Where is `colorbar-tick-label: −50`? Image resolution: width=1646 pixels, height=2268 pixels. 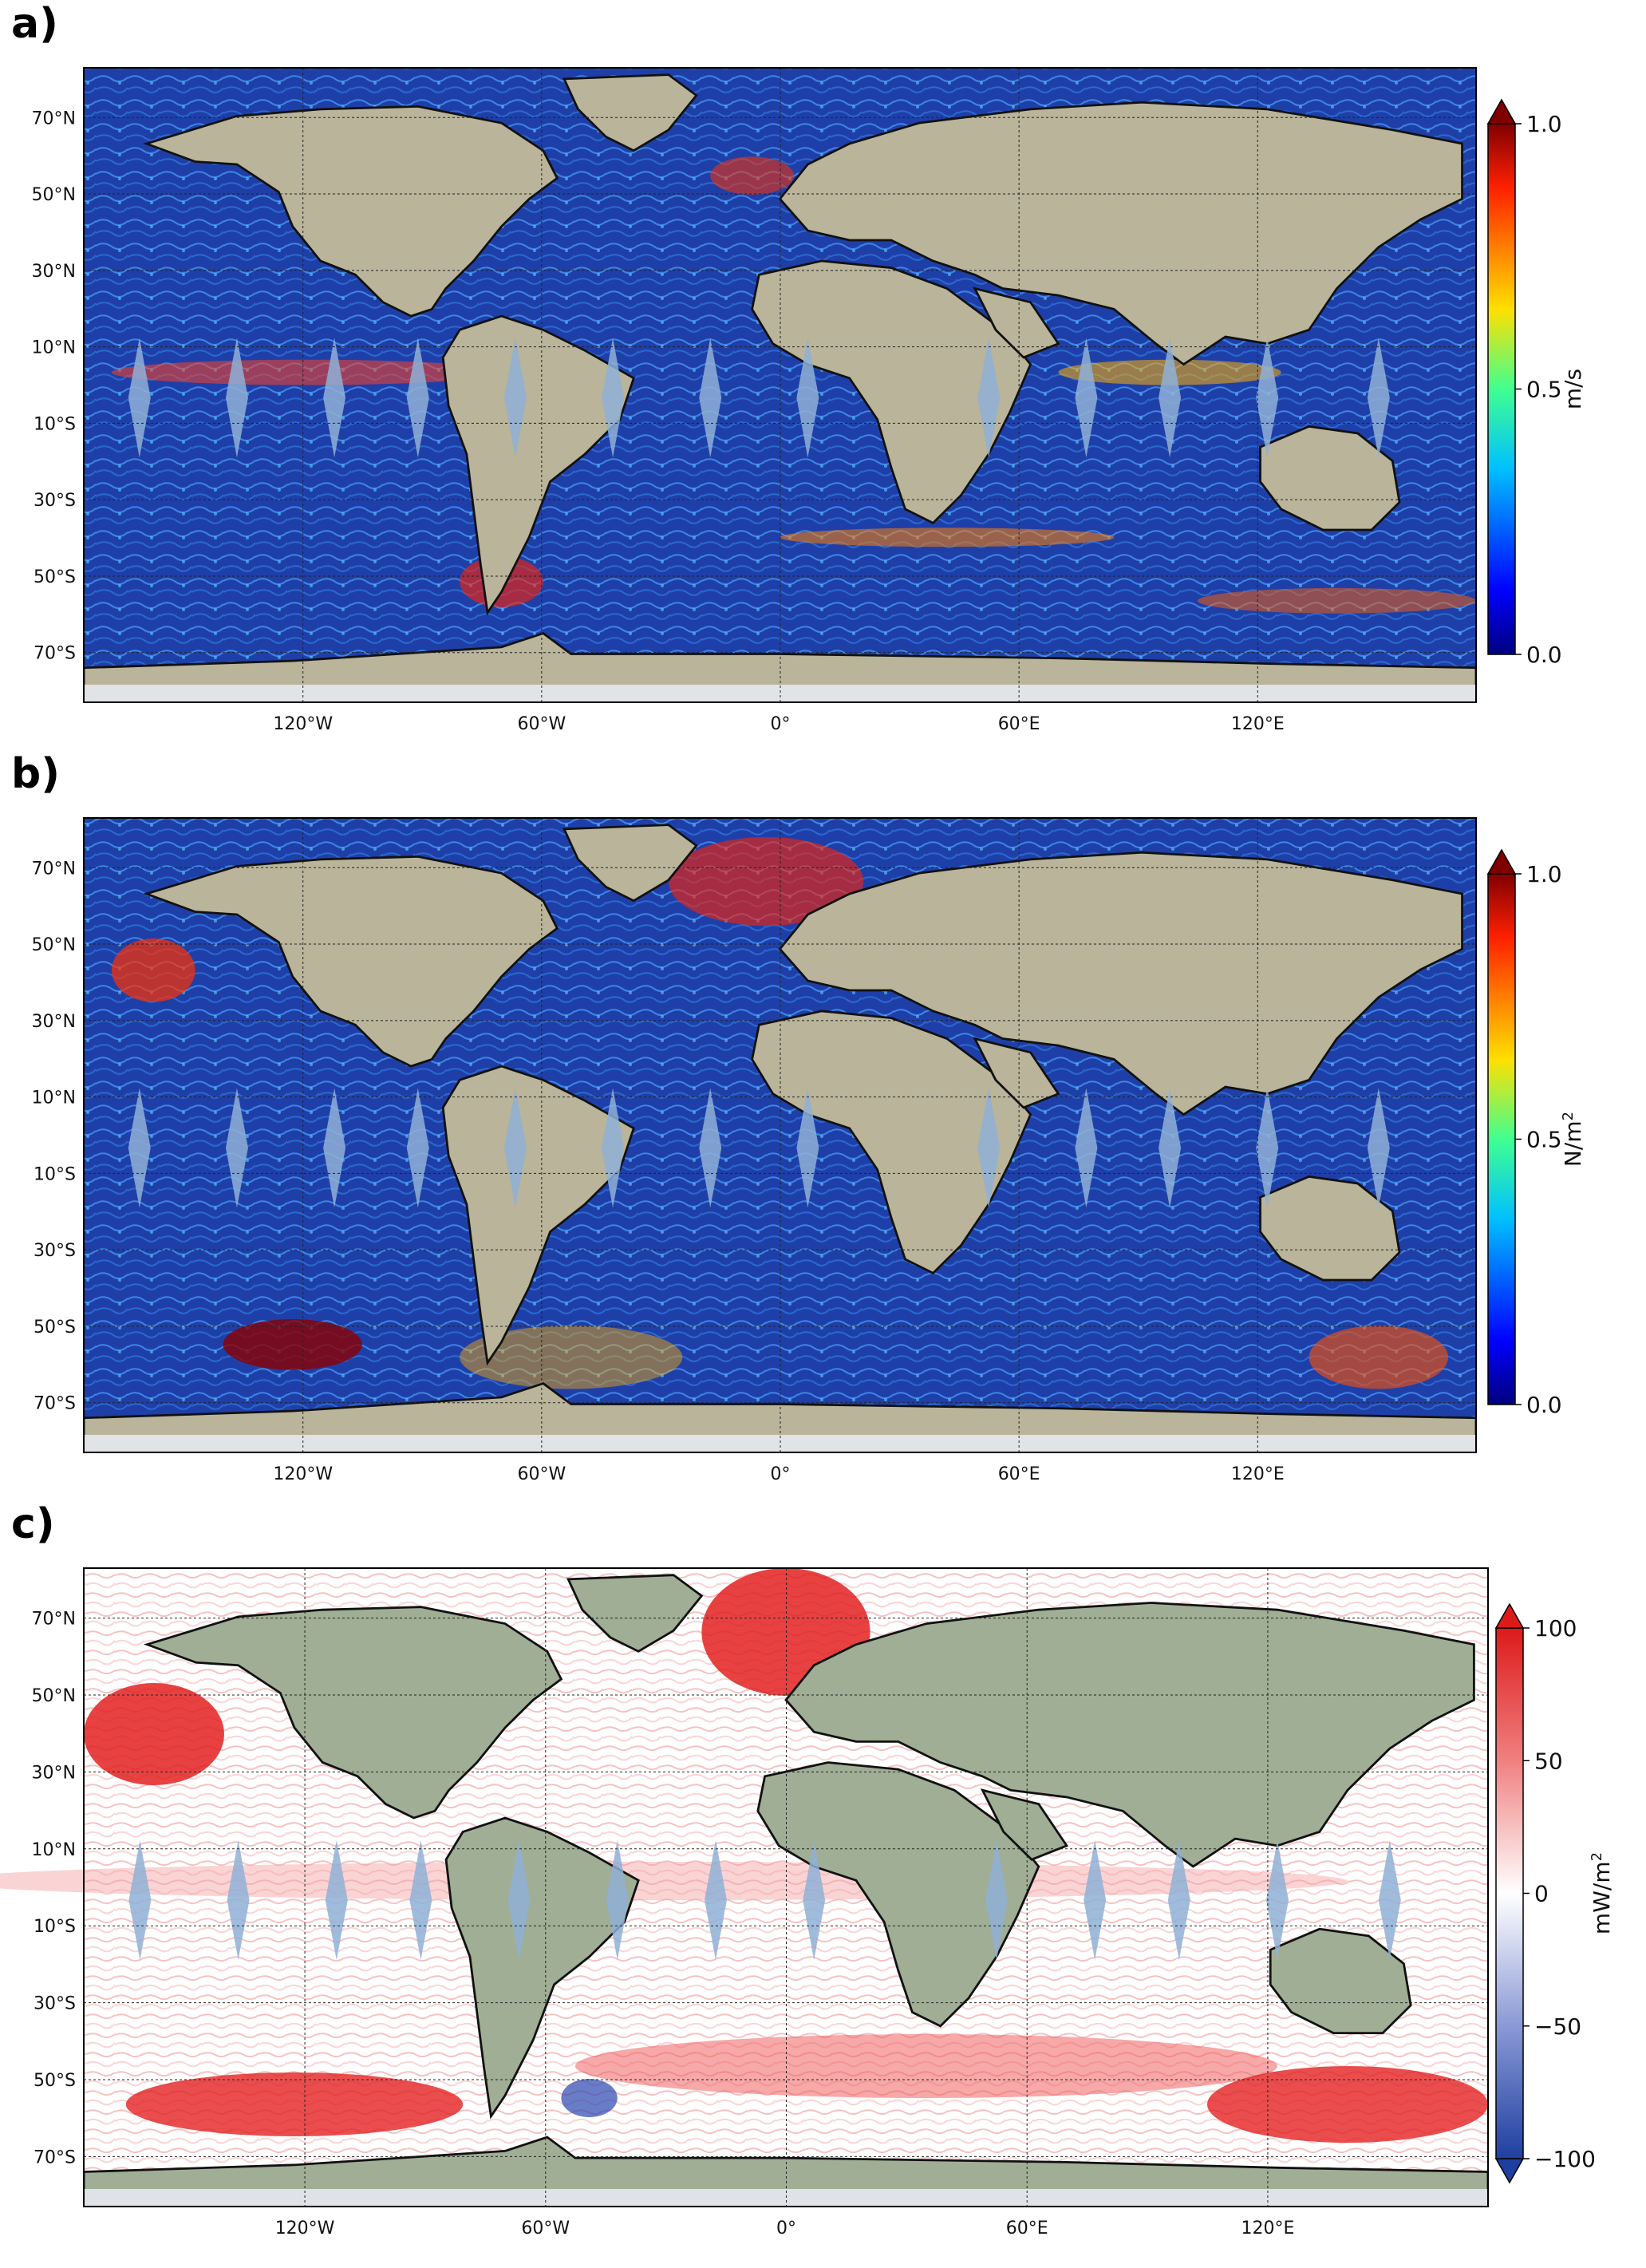 colorbar-tick-label: −50 is located at coordinates (1557, 2026).